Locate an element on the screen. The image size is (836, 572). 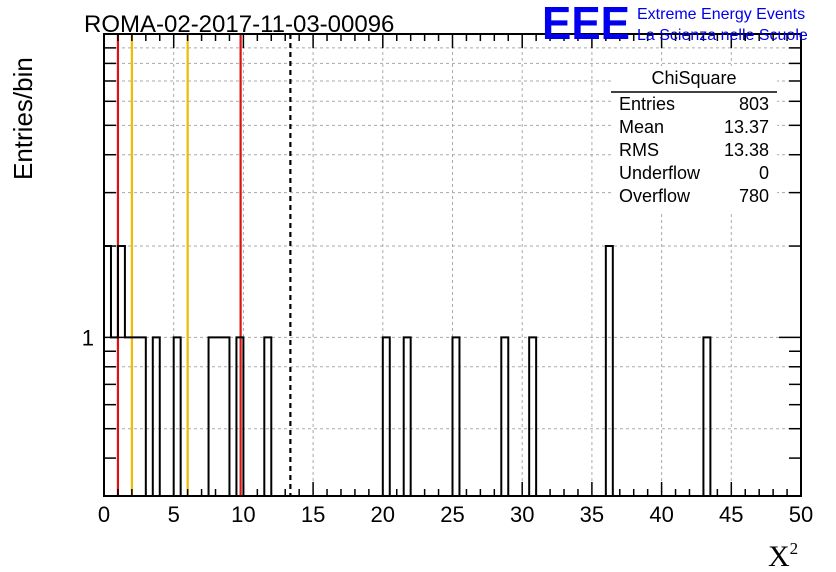
x-tick-label: 45 is located at coordinates (731, 514).